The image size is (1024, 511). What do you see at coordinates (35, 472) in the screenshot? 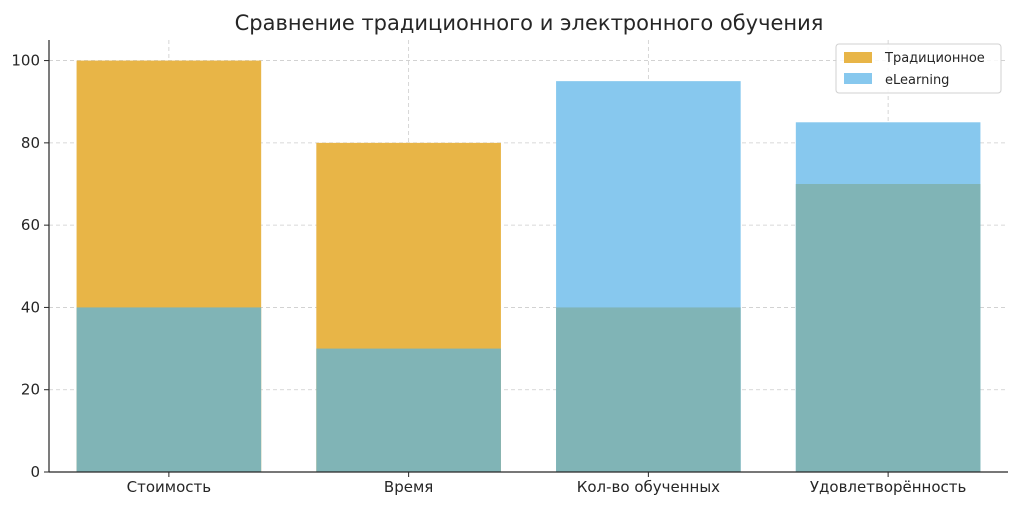
I see `y-tick-label: 0` at bounding box center [35, 472].